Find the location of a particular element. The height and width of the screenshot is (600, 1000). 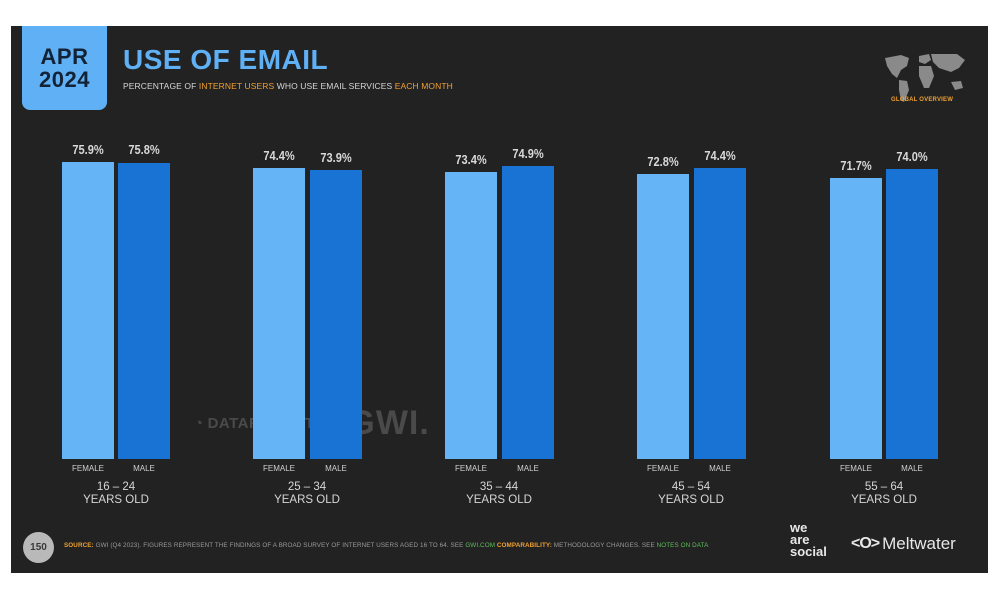

signal-icon: ◔ is located at coordinates (199, 423).